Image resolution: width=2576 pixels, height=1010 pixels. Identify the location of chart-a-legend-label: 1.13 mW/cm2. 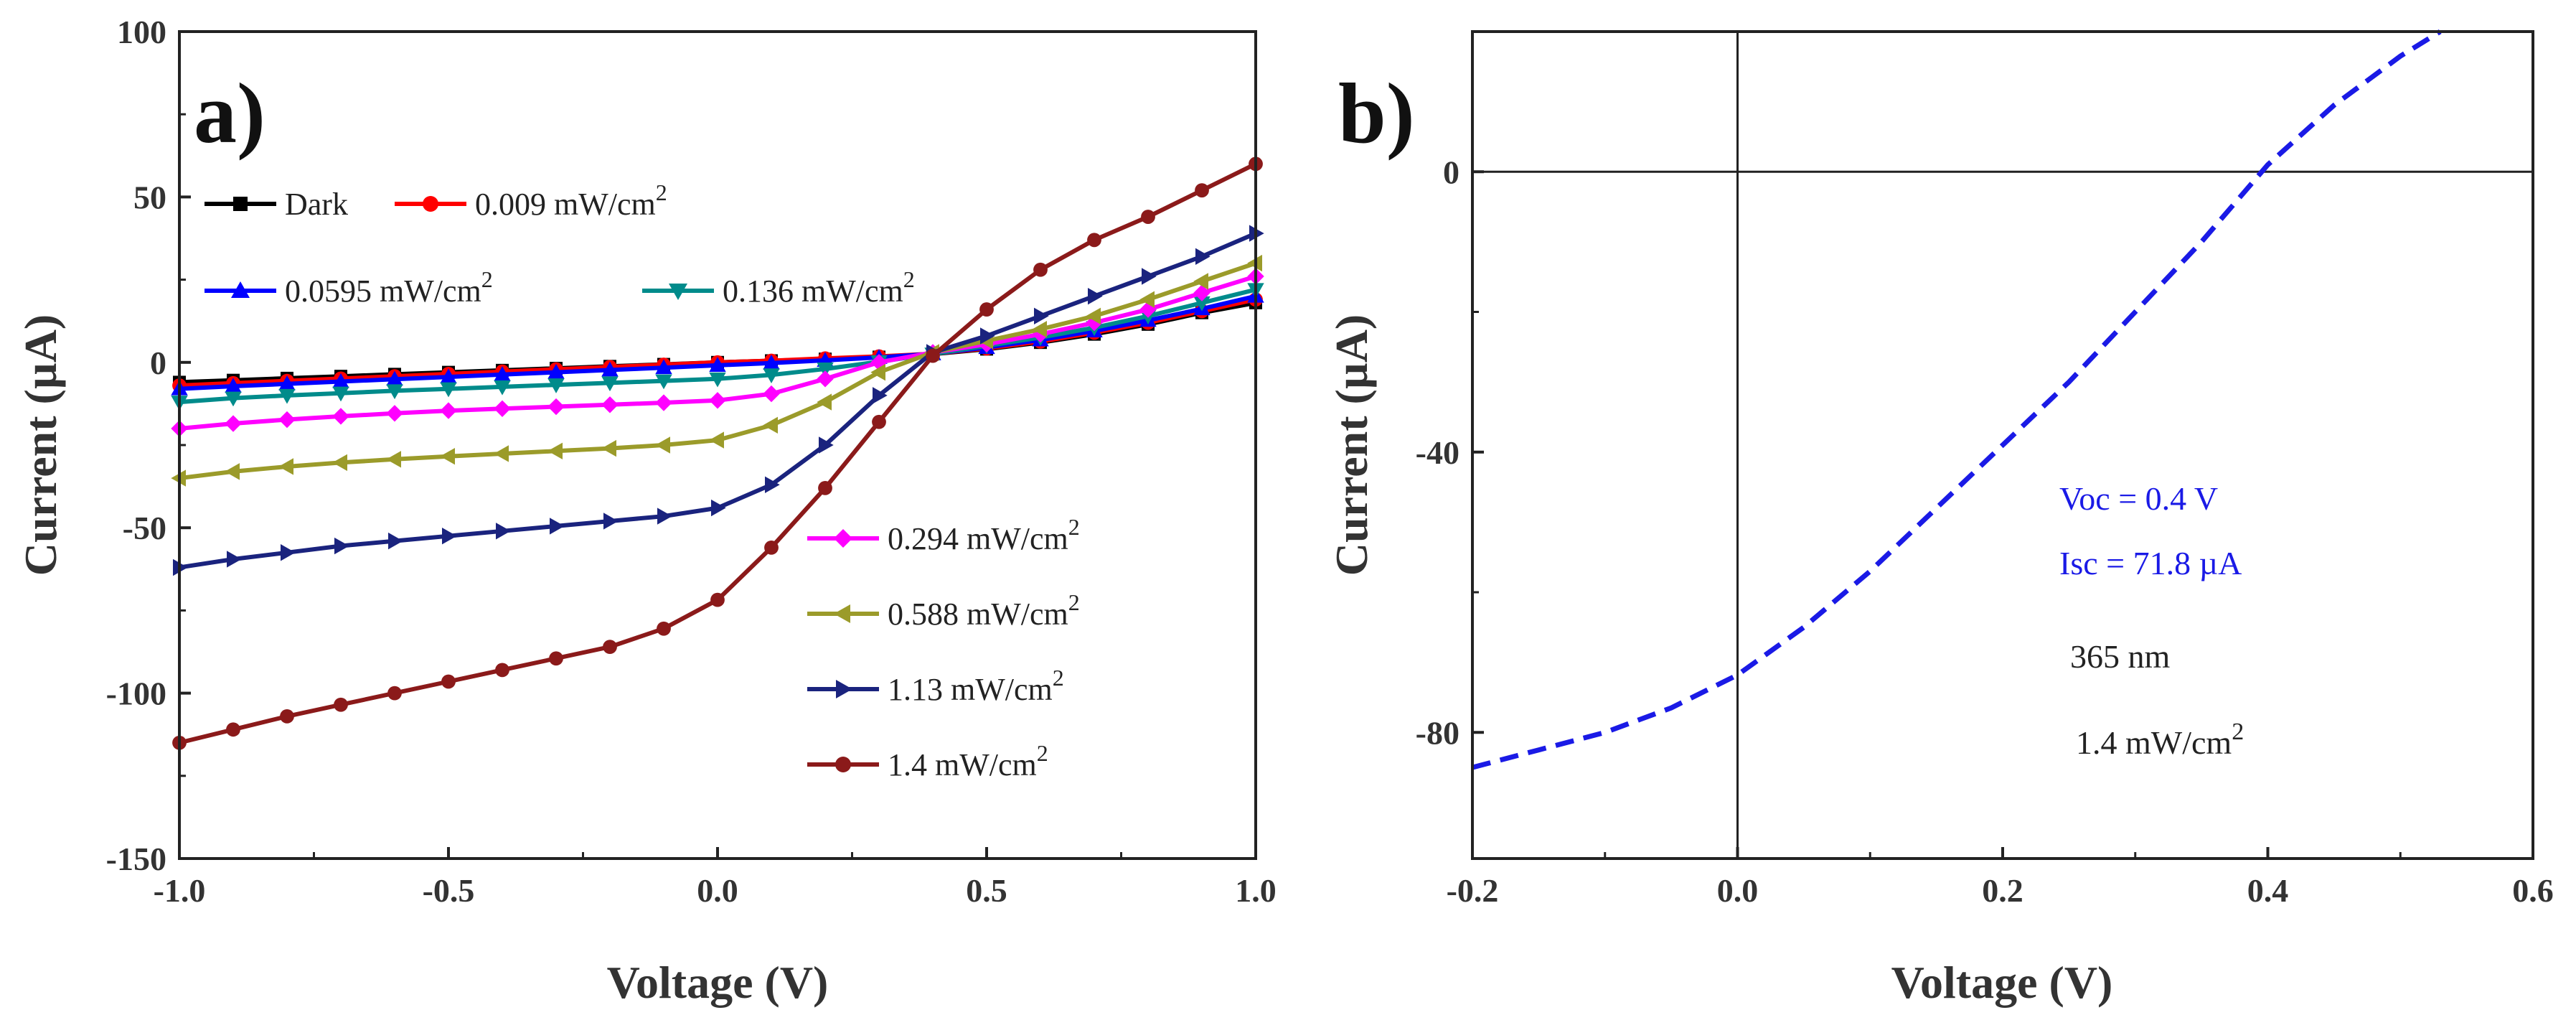
(976, 686).